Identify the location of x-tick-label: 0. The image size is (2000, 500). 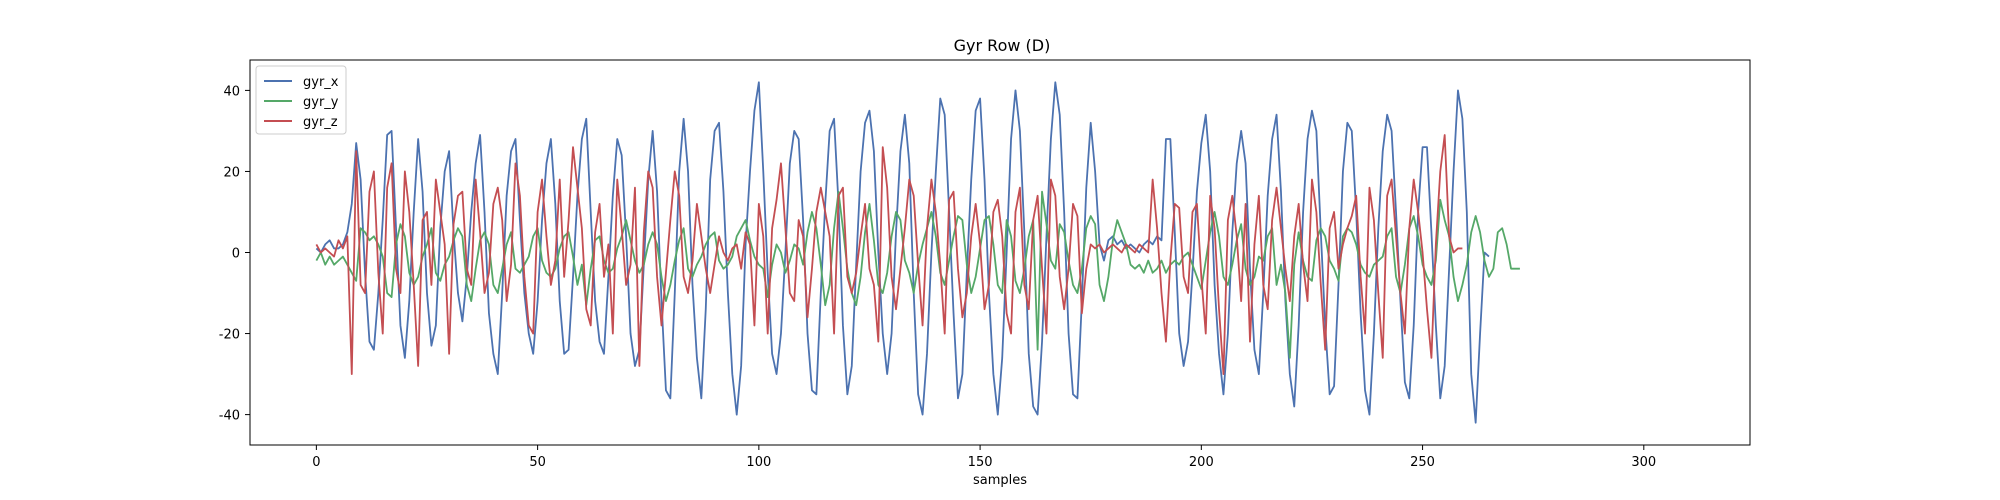
(316, 462).